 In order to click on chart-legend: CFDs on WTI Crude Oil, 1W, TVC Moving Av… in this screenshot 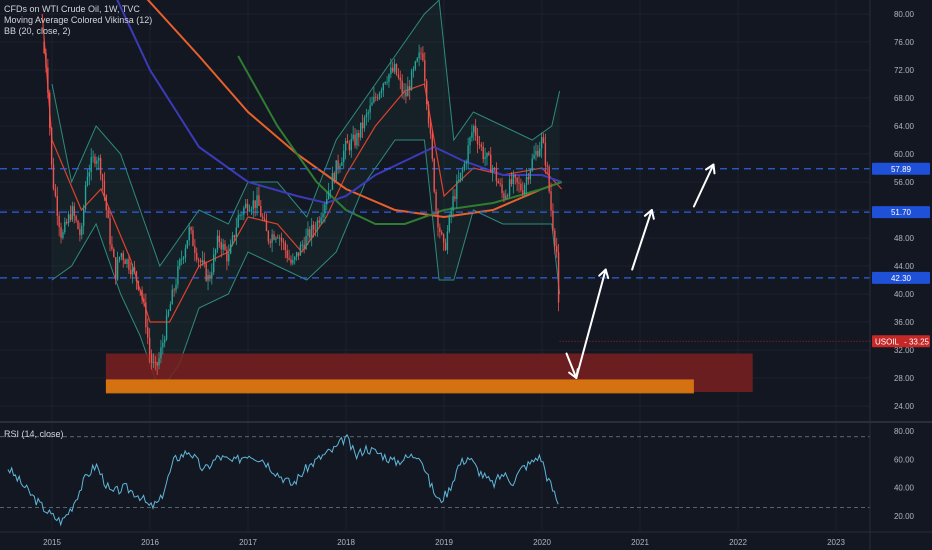, I will do `click(78, 20)`.